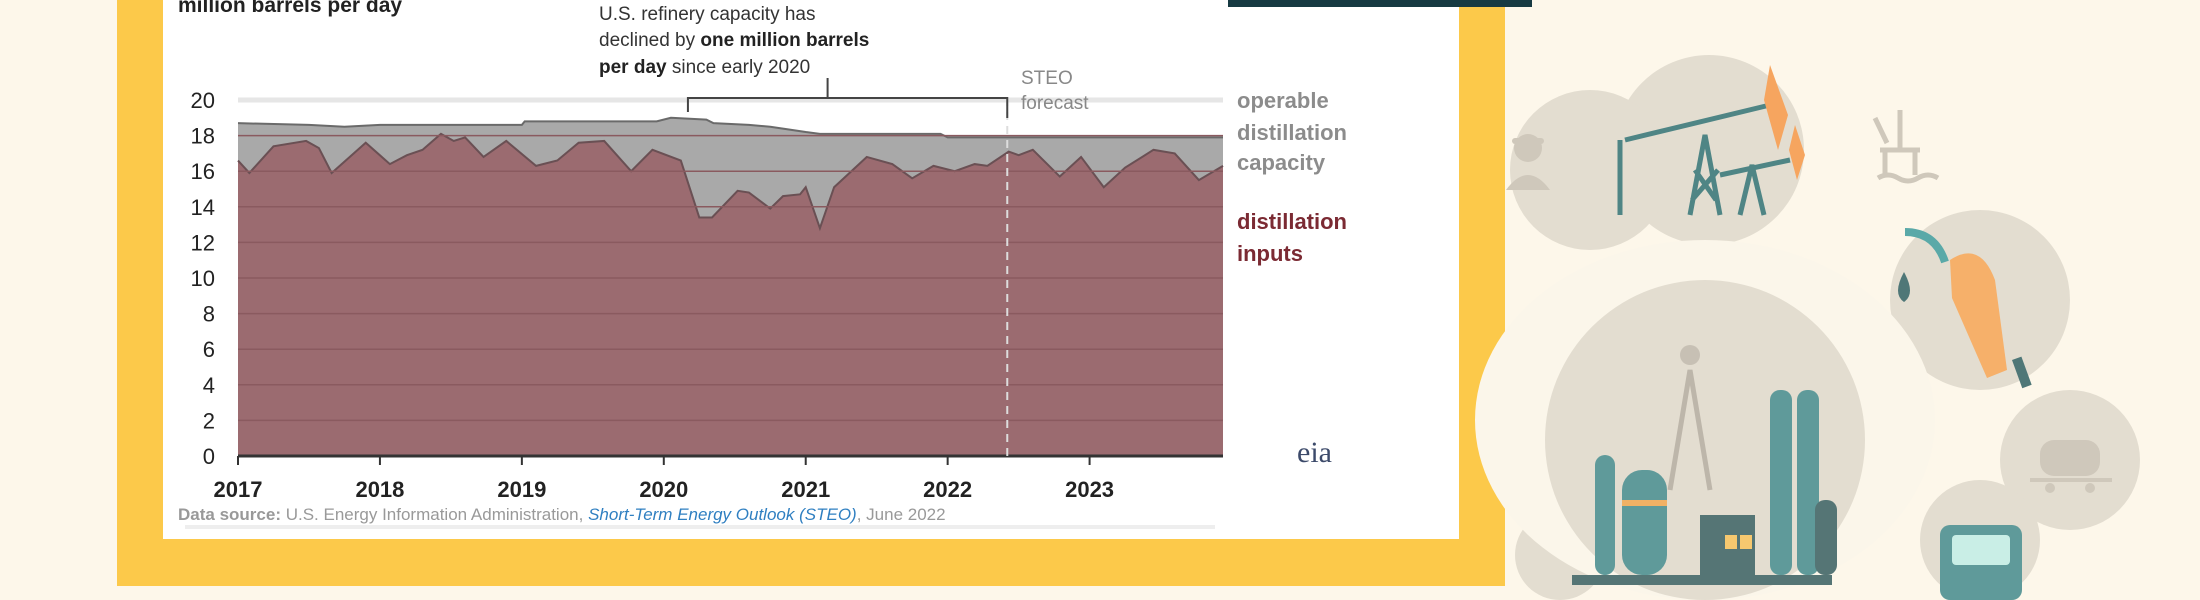  Describe the element at coordinates (825, 514) in the screenshot. I see `steo-link-suffix: (STEO)` at that location.